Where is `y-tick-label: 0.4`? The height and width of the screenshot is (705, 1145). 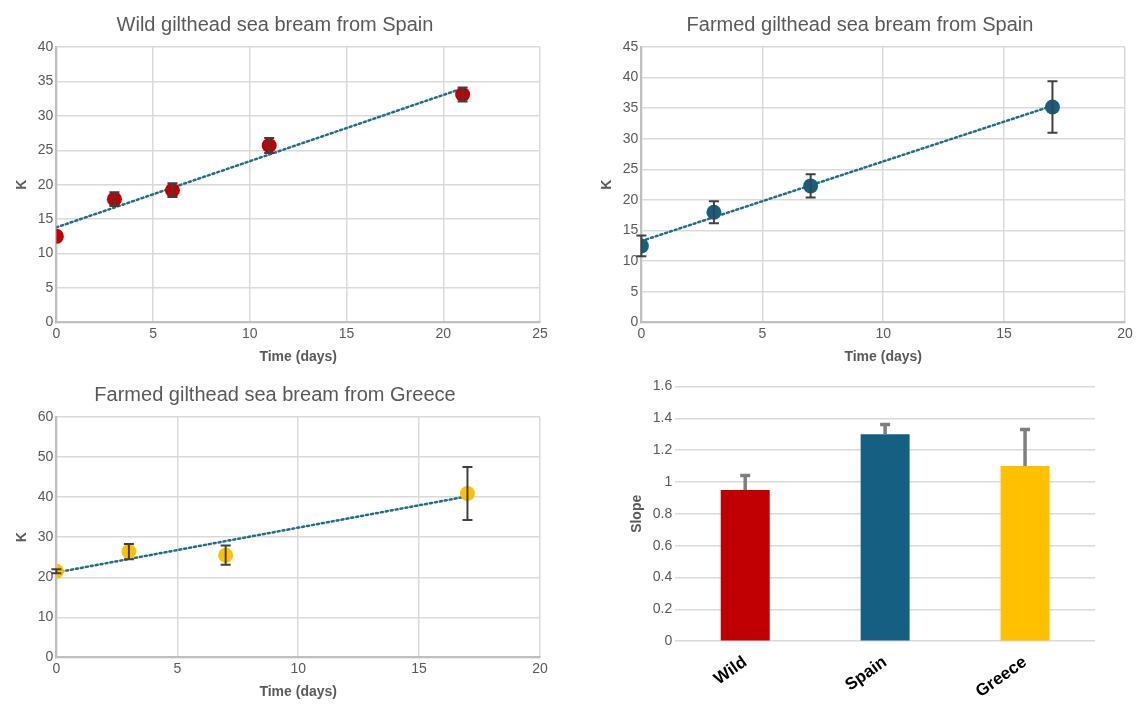
y-tick-label: 0.4 is located at coordinates (662, 576).